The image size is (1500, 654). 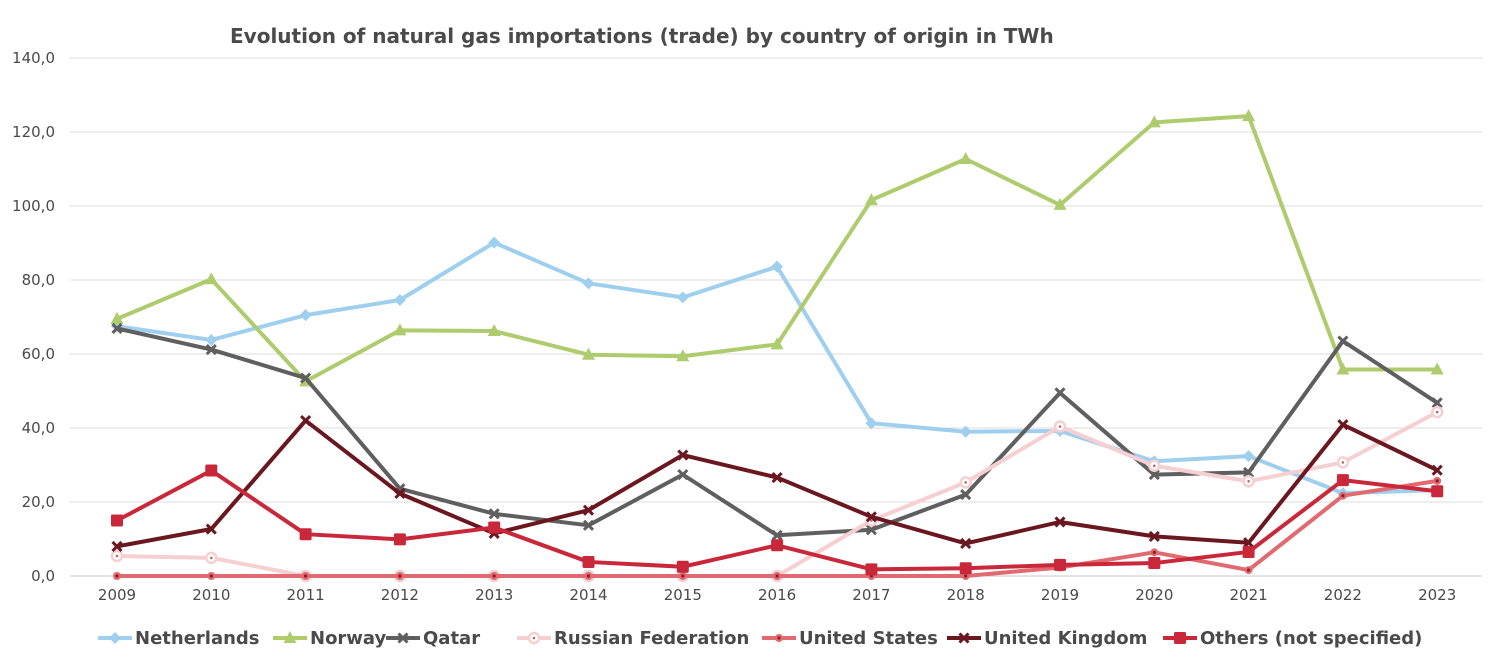 I want to click on x-tick-label: 2022, so click(x=1343, y=595).